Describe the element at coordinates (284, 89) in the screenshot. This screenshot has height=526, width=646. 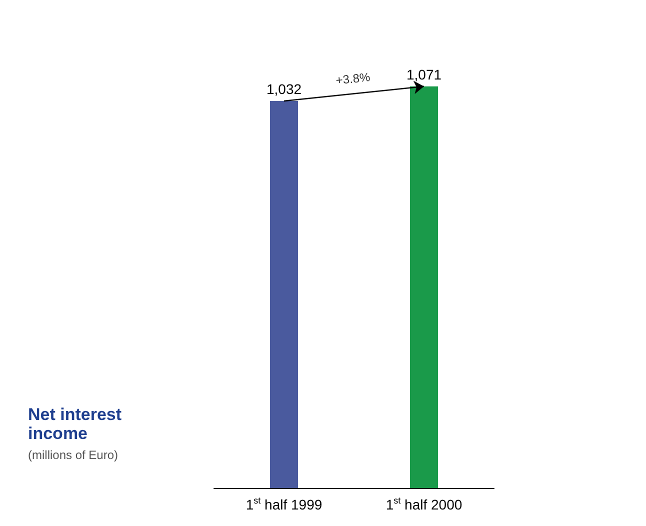
I see `data-label: 1,032` at that location.